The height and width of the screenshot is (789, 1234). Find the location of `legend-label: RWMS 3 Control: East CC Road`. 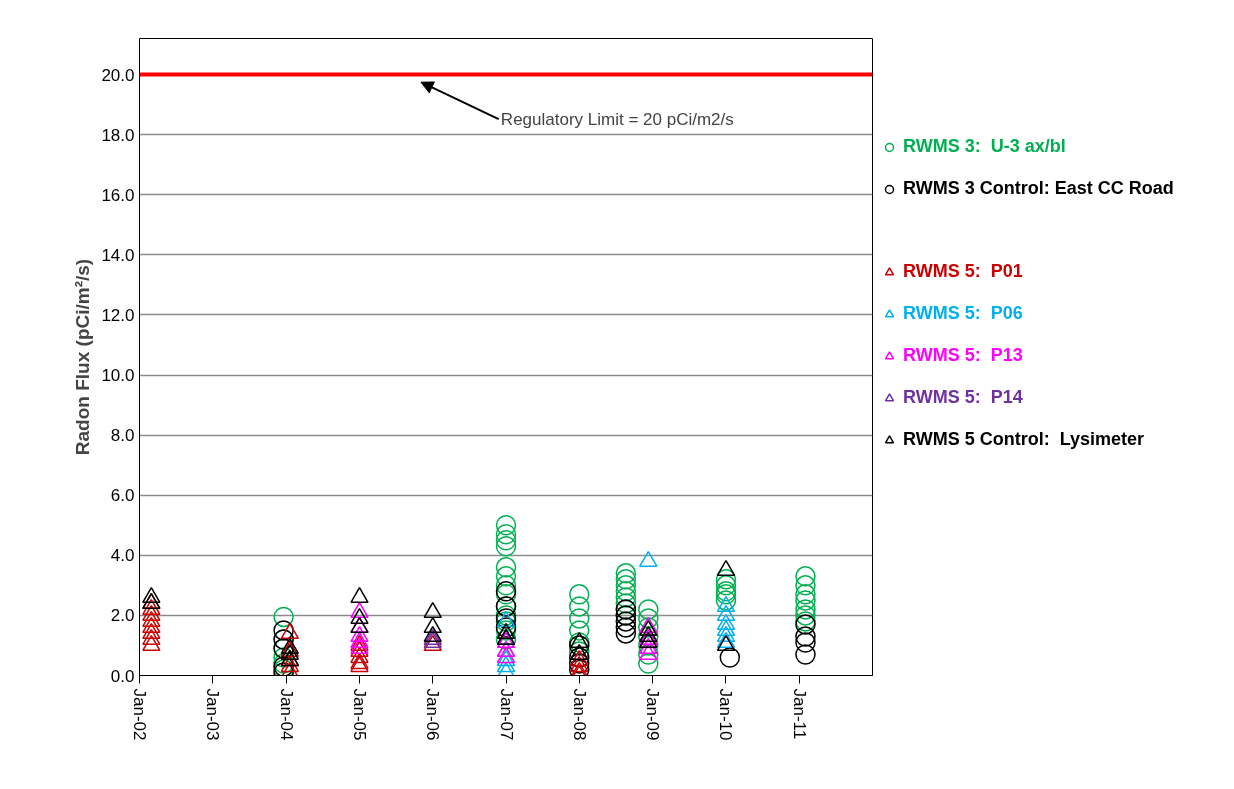

legend-label: RWMS 3 Control: East CC Road is located at coordinates (1038, 188).